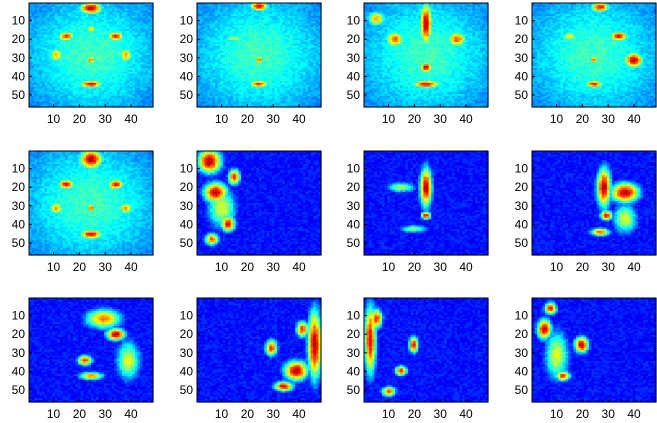  I want to click on heatmap-panel-2: 102030405010 20 30 40, so click(251, 64).